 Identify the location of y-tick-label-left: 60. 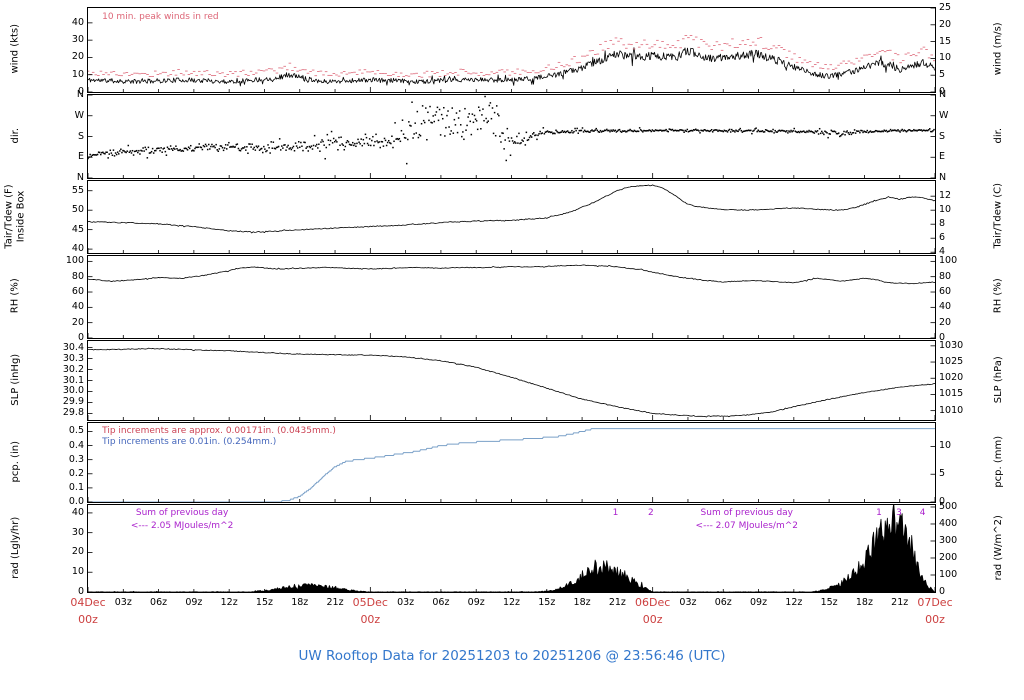
(77, 292).